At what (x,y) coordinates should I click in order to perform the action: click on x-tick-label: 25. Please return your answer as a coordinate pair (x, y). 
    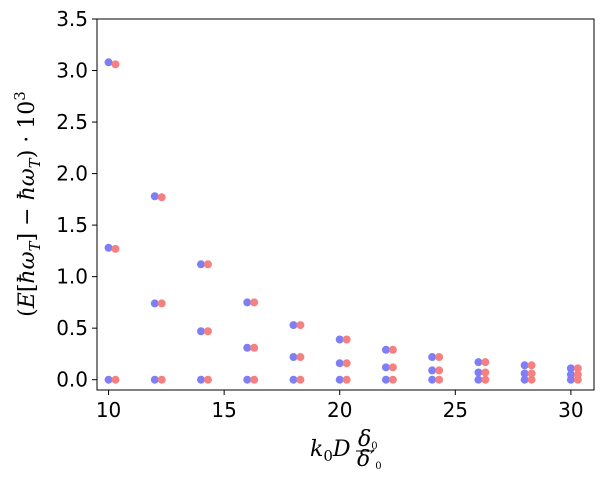
    Looking at the image, I should click on (455, 410).